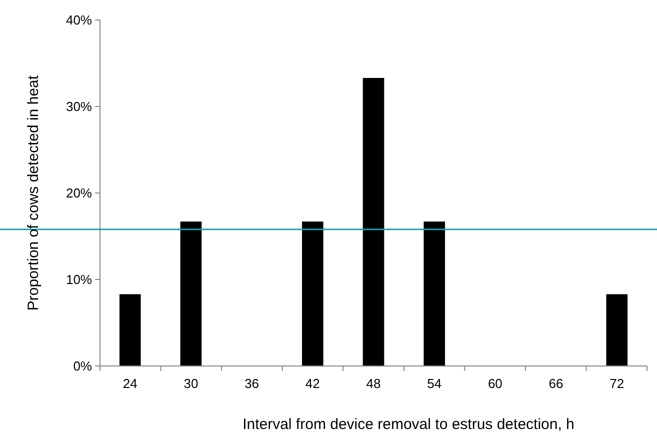  I want to click on y-tick-label: 40%, so click(79, 20).